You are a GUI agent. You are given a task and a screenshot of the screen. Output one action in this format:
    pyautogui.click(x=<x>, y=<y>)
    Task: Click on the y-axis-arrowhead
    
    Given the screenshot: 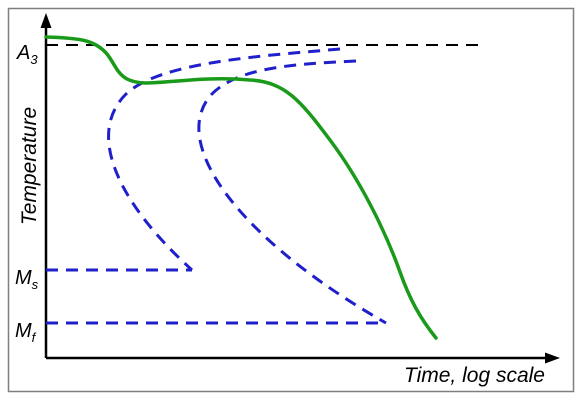 What is the action you would take?
    pyautogui.click(x=46, y=20)
    